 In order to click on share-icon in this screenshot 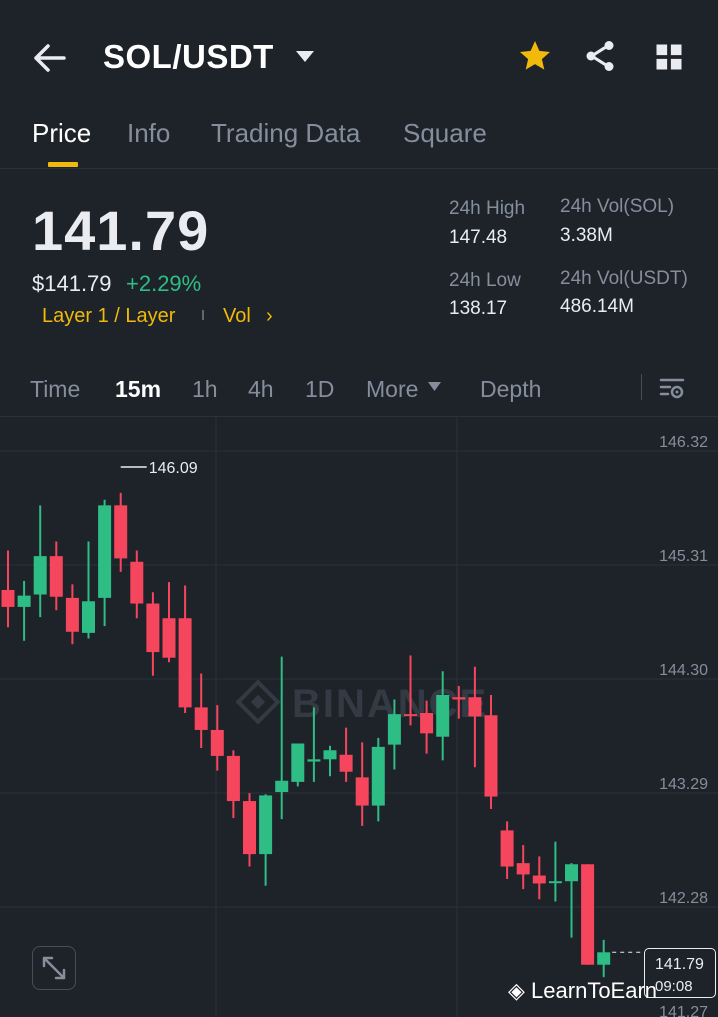, I will do `click(600, 56)`.